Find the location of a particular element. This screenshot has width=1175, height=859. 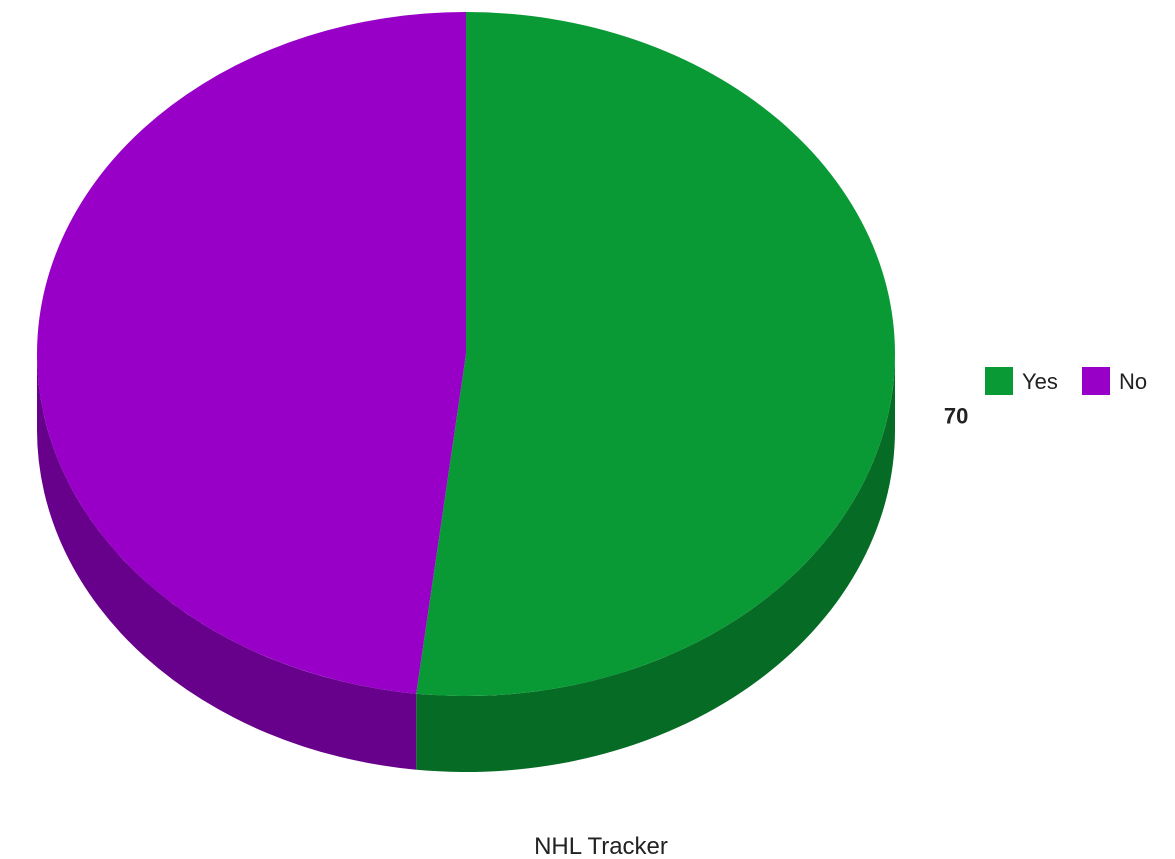

legend-label-no: No is located at coordinates (1133, 381).